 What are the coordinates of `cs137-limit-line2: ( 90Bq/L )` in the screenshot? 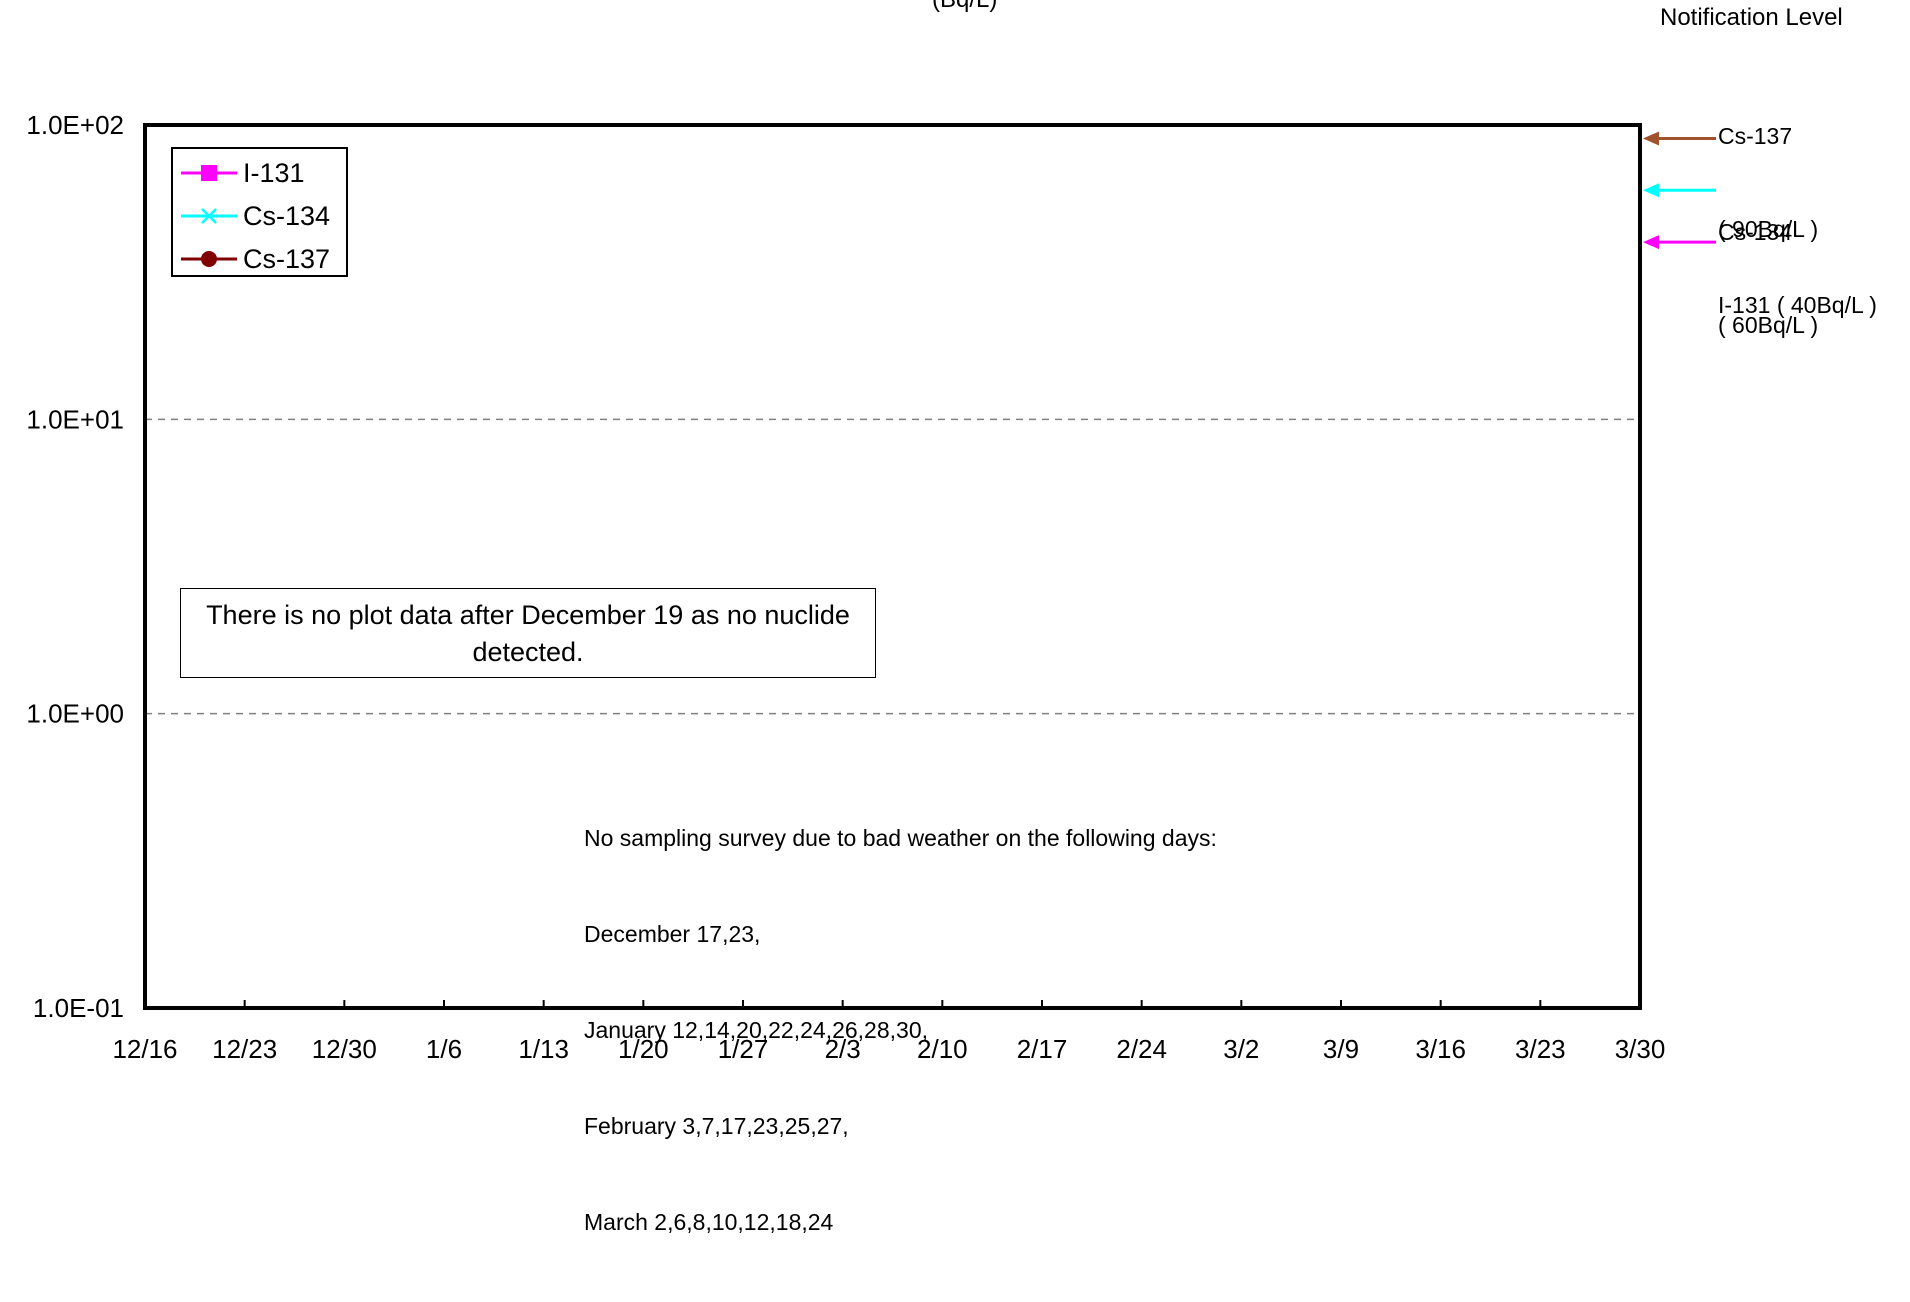 It's located at (1768, 229).